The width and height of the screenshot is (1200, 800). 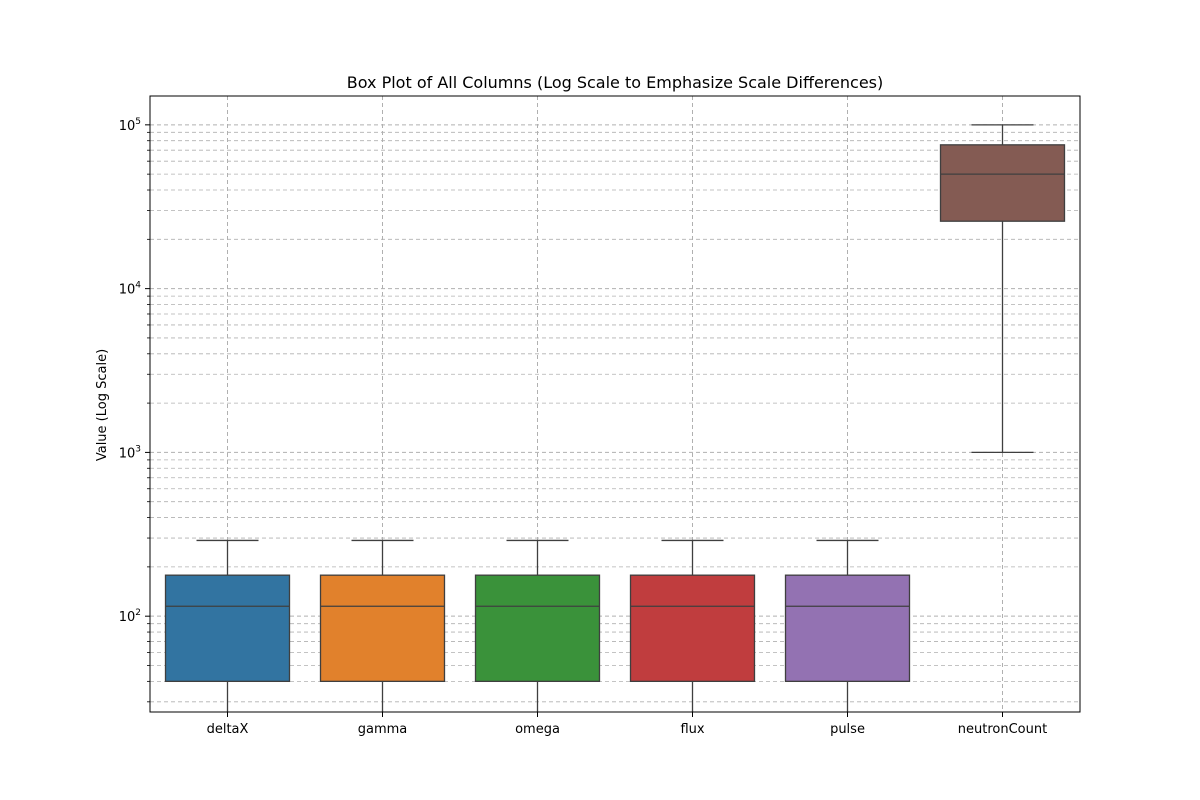 What do you see at coordinates (383, 729) in the screenshot?
I see `x-tick-label: gamma` at bounding box center [383, 729].